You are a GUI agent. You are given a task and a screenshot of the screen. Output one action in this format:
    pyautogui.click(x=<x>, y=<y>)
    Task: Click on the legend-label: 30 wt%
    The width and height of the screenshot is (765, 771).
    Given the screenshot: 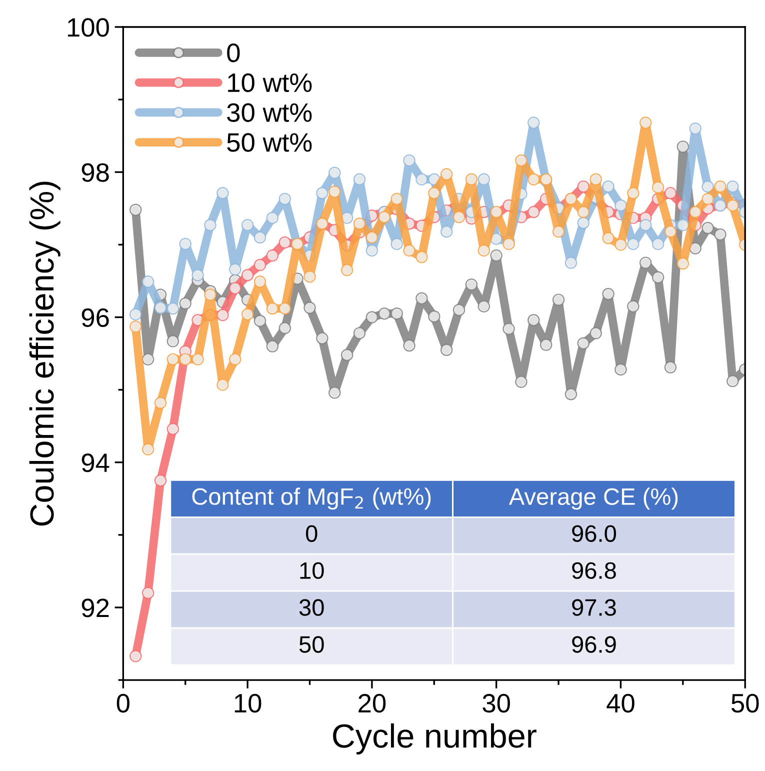 What is the action you would take?
    pyautogui.click(x=269, y=112)
    